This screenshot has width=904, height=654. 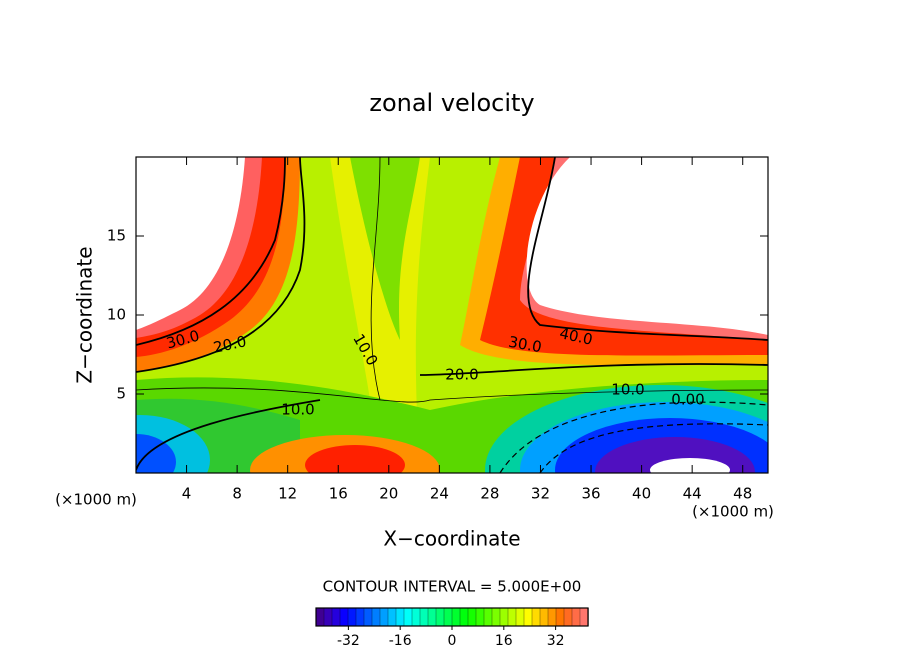 What do you see at coordinates (439, 494) in the screenshot?
I see `x-tick-label: 24` at bounding box center [439, 494].